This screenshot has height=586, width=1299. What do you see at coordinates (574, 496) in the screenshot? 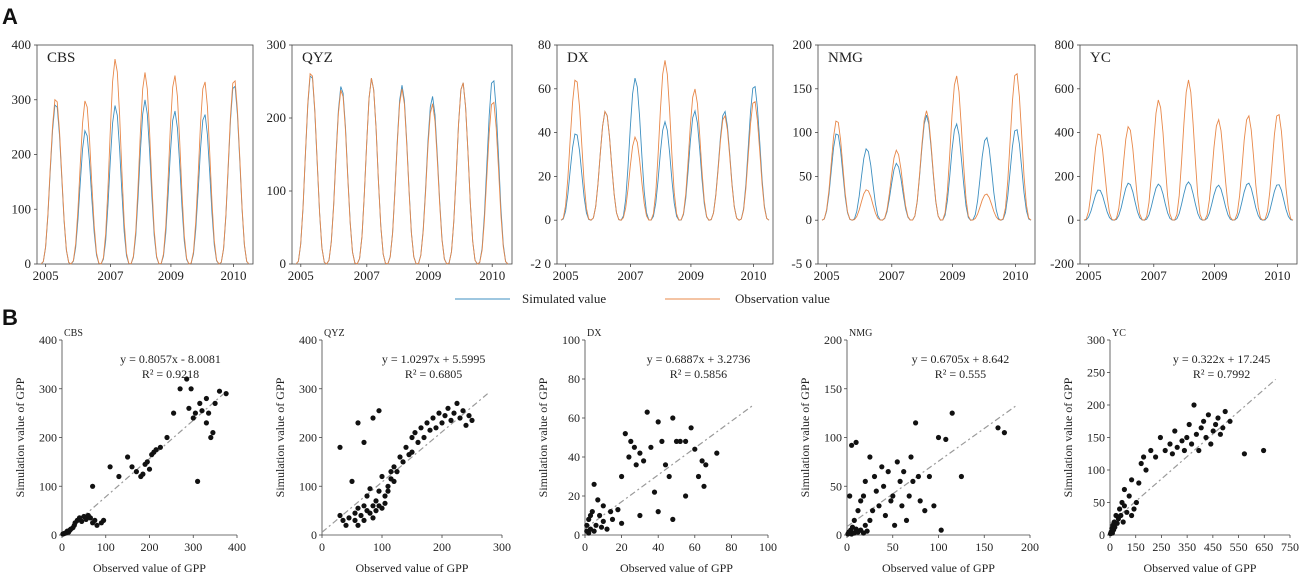
I see `y-tick-label: 20` at bounding box center [574, 496].